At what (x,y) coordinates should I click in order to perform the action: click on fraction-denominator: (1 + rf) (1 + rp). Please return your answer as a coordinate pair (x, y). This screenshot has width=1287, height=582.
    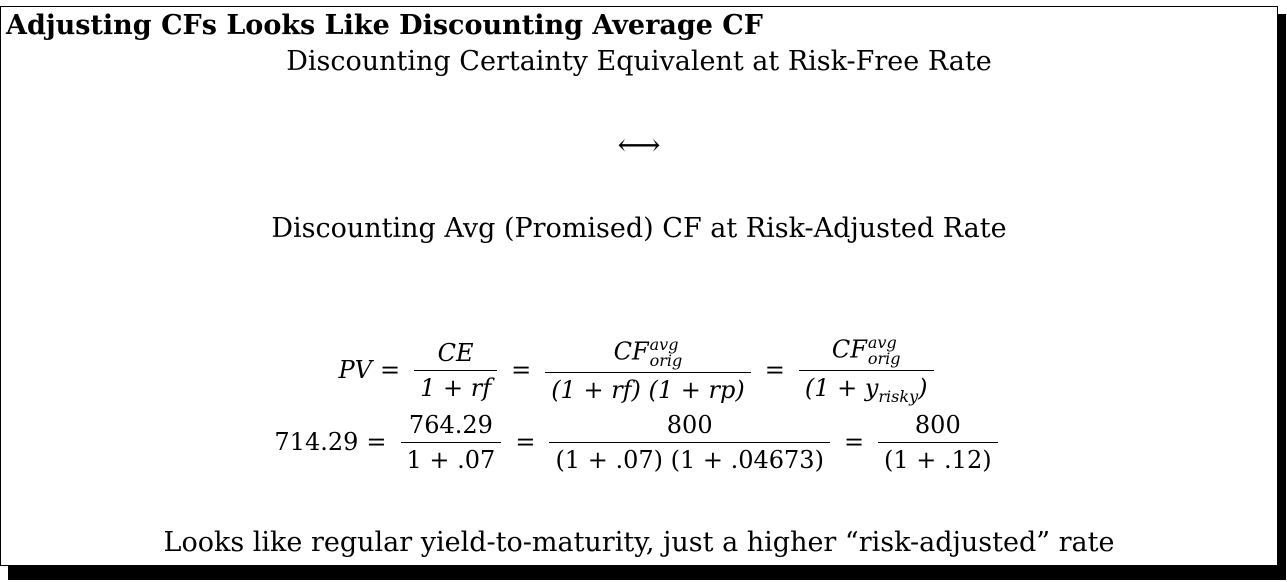
    Looking at the image, I should click on (648, 387).